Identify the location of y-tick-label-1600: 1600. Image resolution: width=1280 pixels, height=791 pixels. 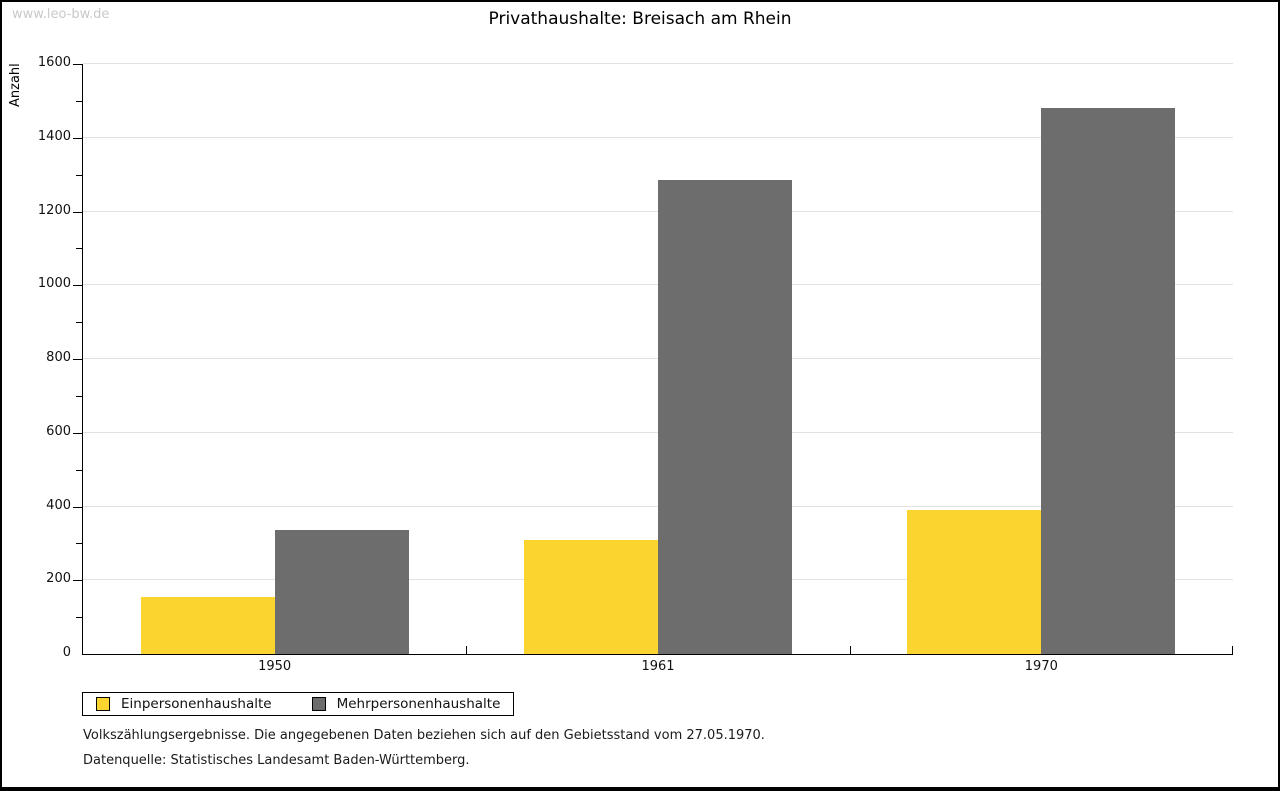
(54, 62).